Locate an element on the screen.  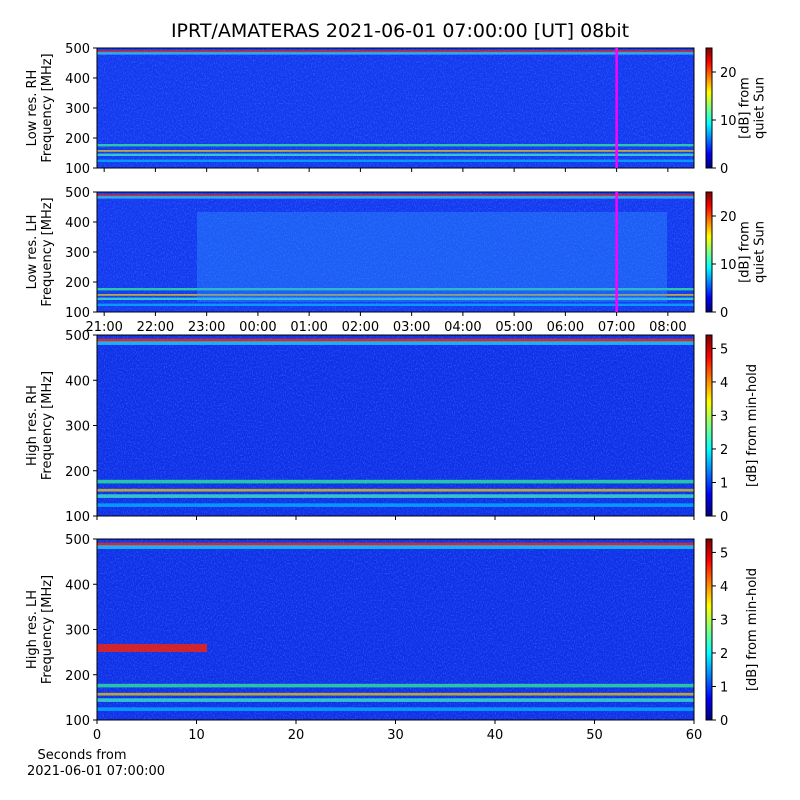
colorbar-tick-label: 10 is located at coordinates (728, 121).